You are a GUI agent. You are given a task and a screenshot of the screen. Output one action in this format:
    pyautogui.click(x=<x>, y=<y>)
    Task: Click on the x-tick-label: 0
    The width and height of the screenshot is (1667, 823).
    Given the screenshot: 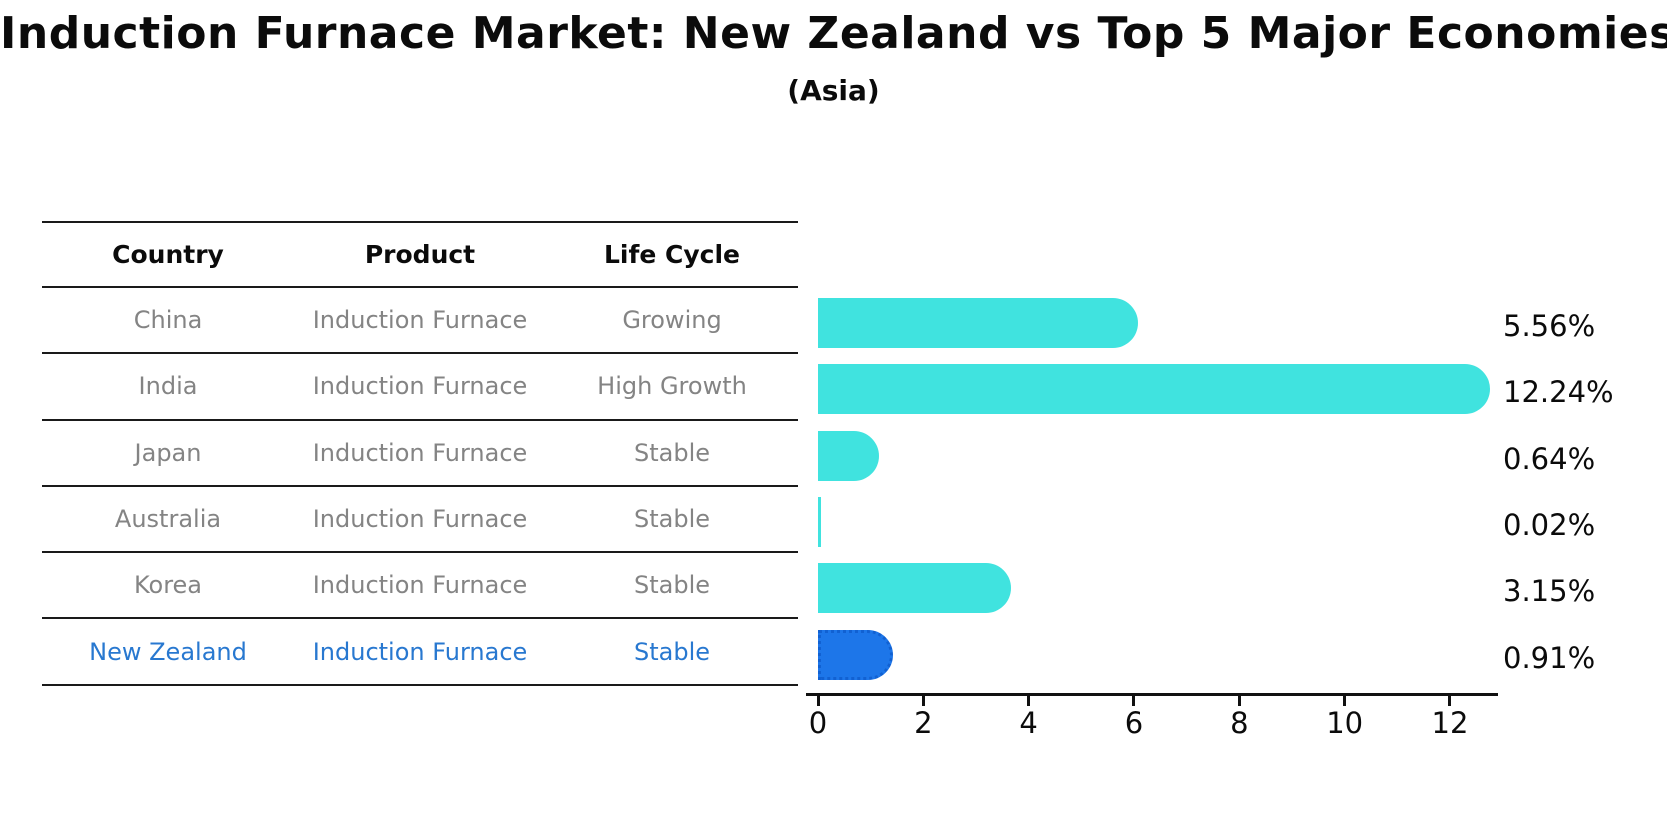 What is the action you would take?
    pyautogui.click(x=818, y=723)
    